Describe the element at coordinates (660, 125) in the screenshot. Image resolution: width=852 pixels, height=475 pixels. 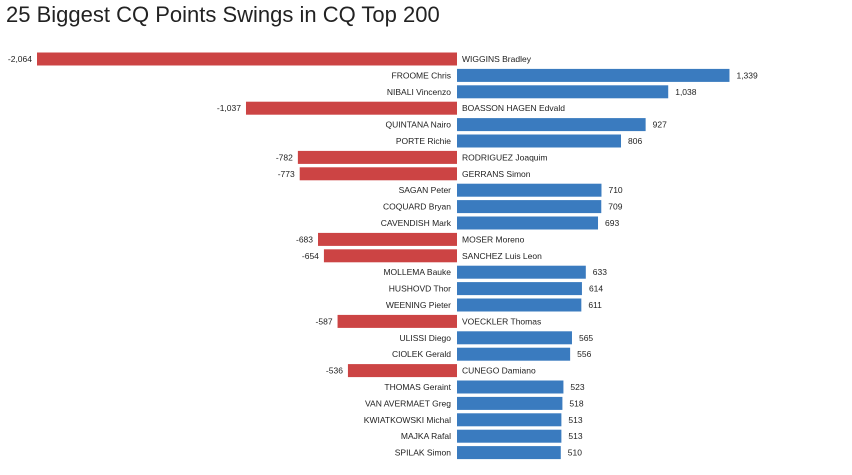
I see `value-label-quintana-nairo: 927` at that location.